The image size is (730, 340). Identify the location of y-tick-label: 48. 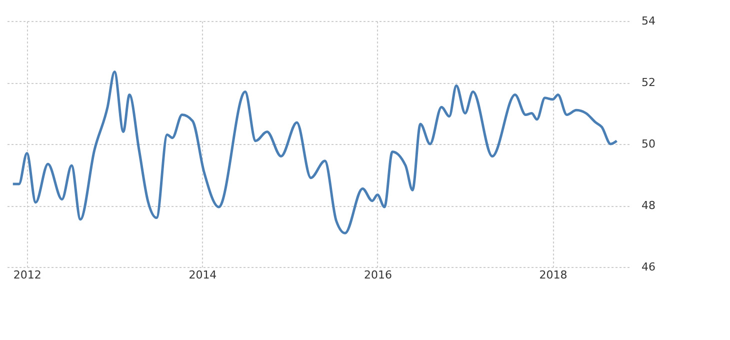
(649, 205).